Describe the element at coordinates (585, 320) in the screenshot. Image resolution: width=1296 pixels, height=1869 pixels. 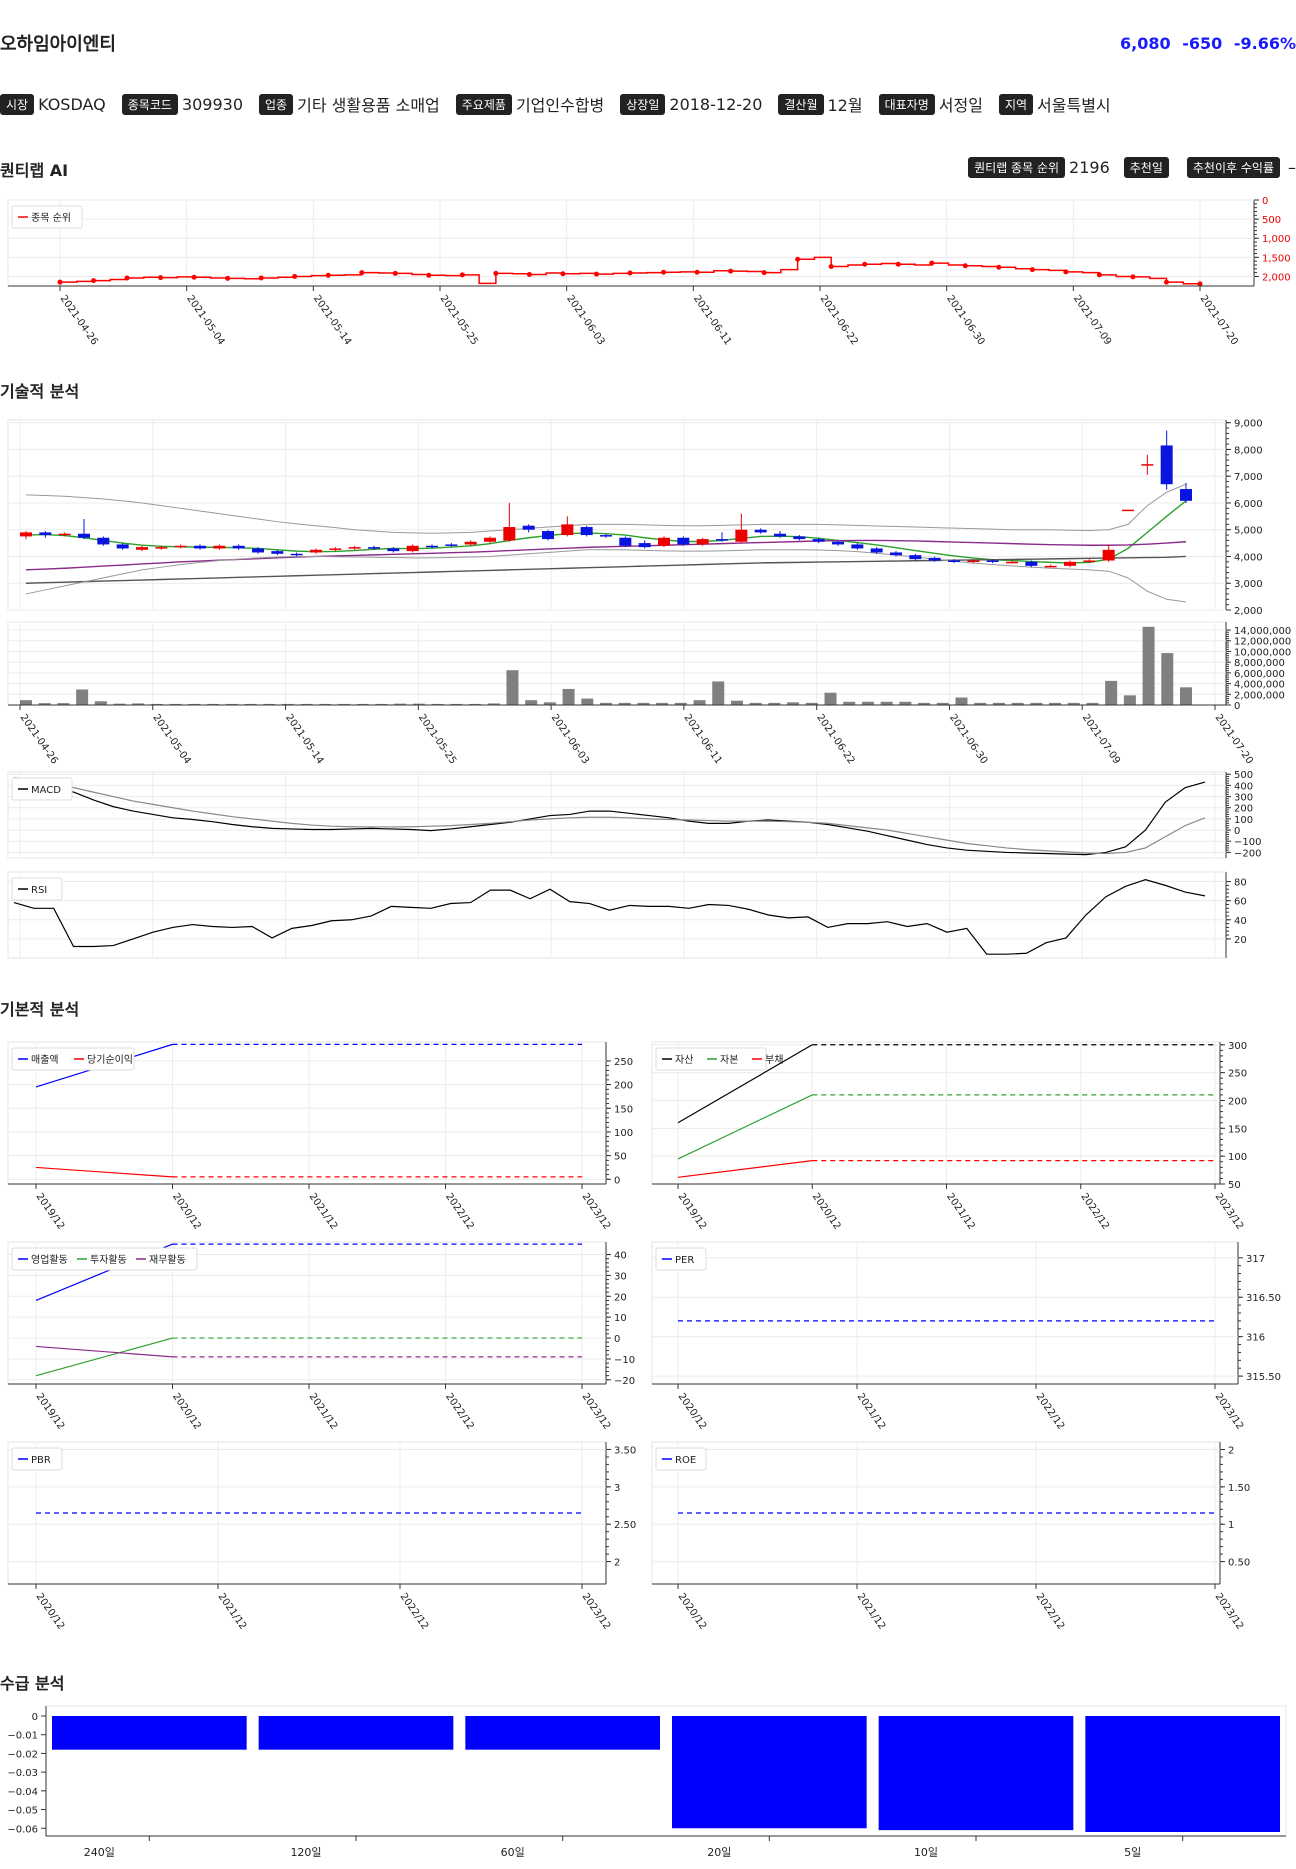
I see `rank-x-tick-label: 2021-06-03` at that location.